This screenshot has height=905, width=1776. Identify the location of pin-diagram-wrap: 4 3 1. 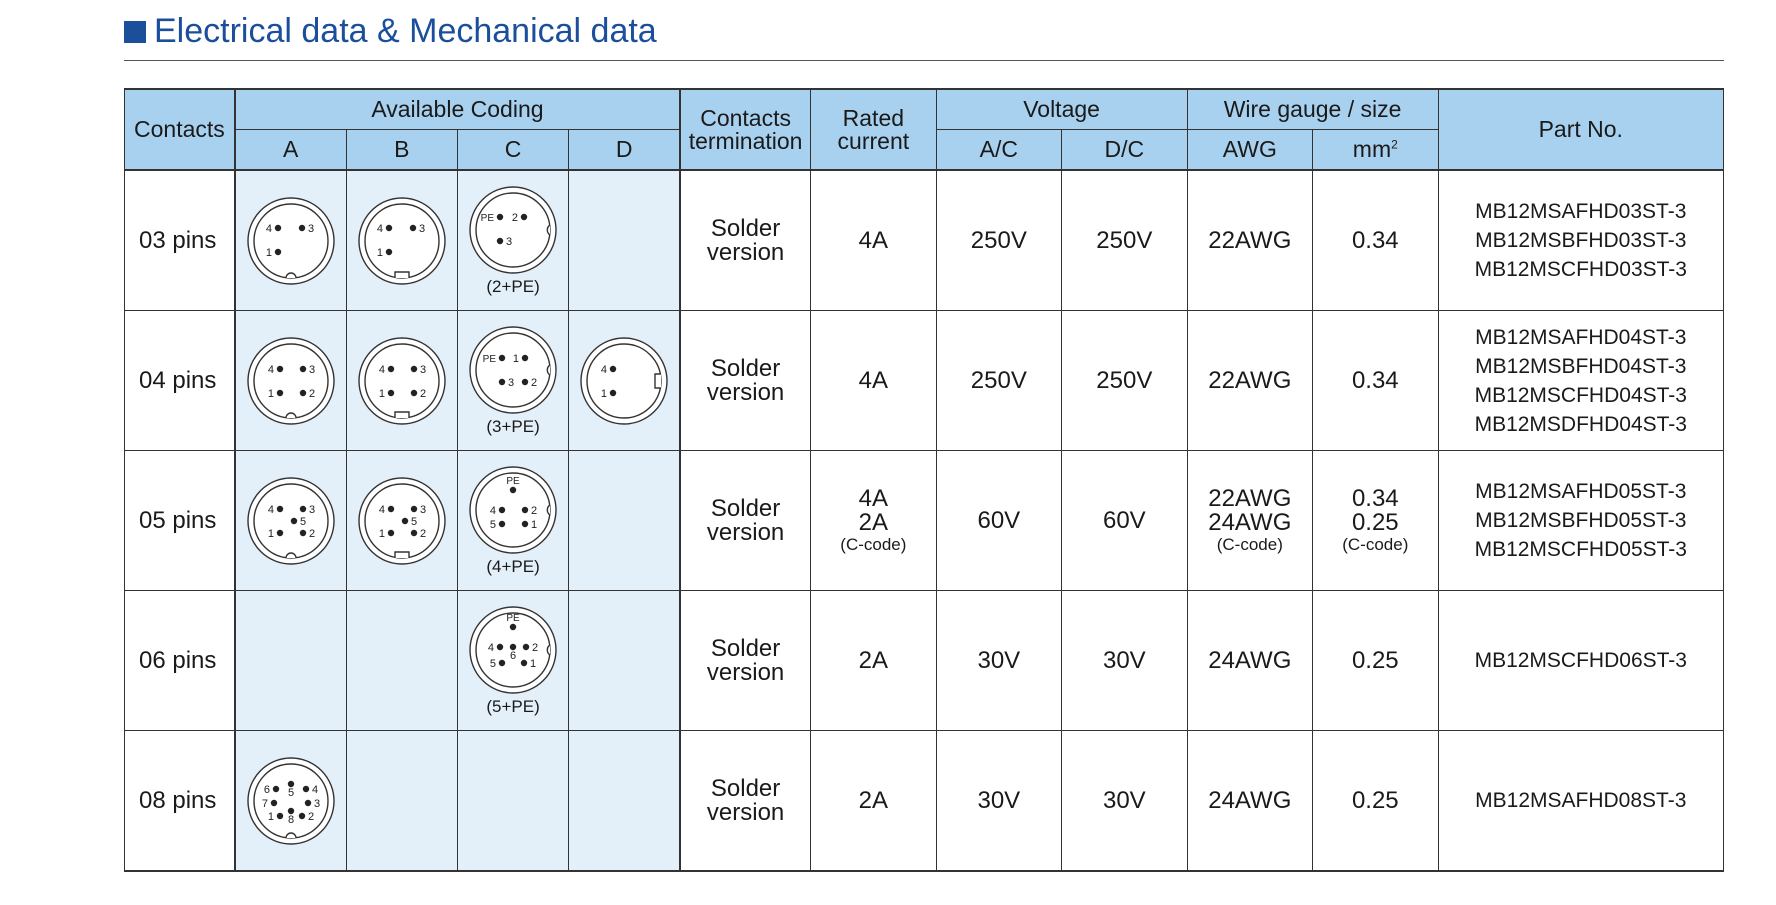
(402, 241).